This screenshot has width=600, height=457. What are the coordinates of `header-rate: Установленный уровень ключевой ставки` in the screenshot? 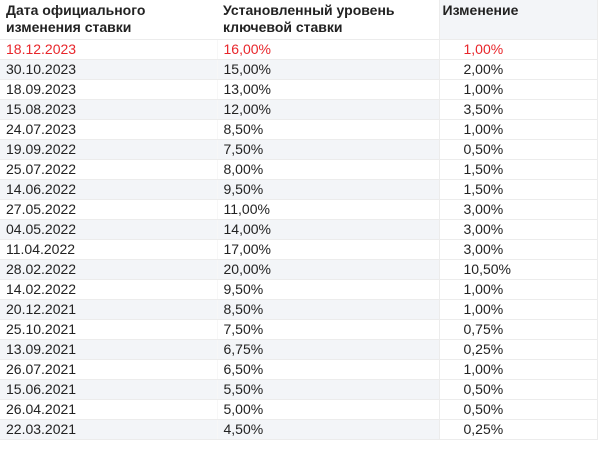 It's located at (328, 20).